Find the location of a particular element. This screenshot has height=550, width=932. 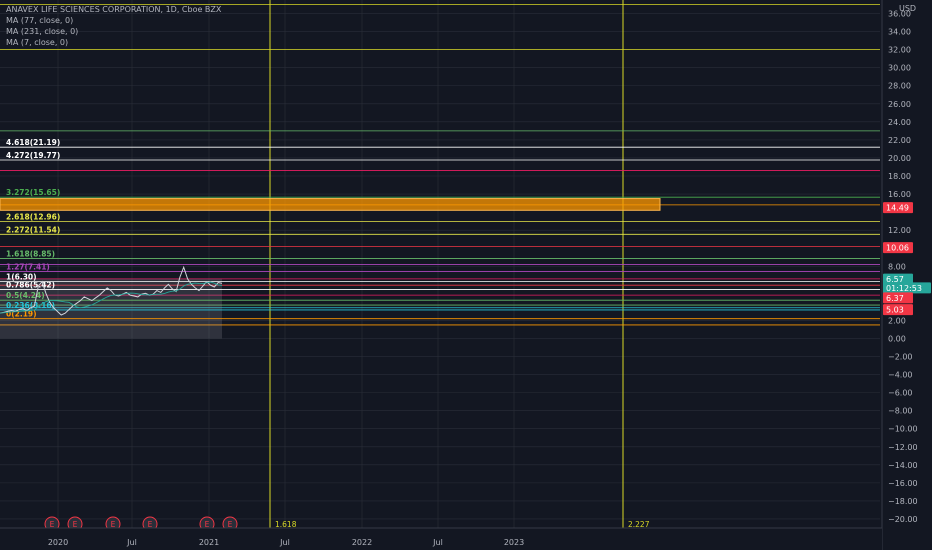

price-tick-label: −18.00 is located at coordinates (903, 501).